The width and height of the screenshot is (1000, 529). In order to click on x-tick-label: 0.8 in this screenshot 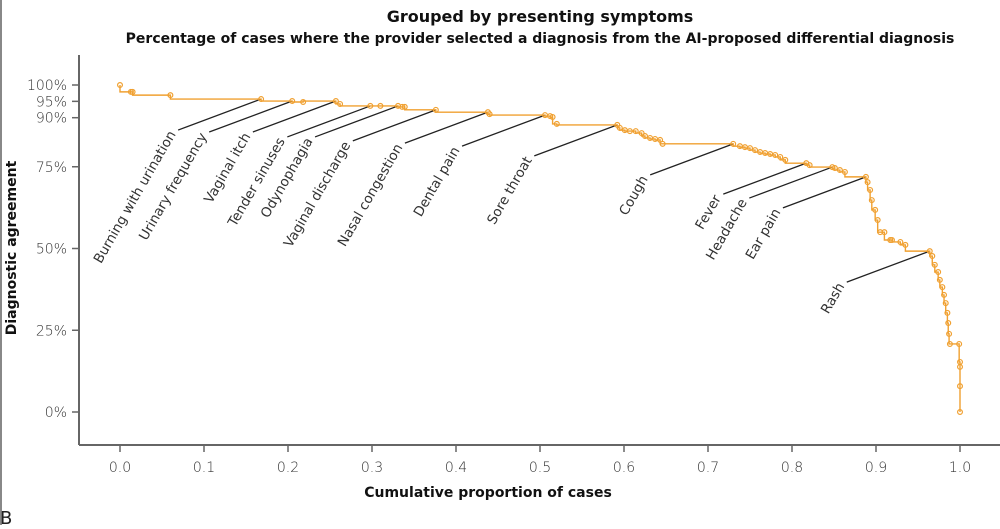, I will do `click(792, 468)`.